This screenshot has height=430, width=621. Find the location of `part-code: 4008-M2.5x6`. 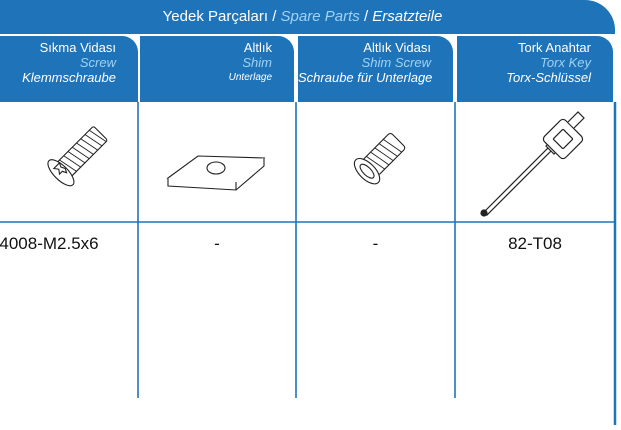

part-code: 4008-M2.5x6 is located at coordinates (49, 243).